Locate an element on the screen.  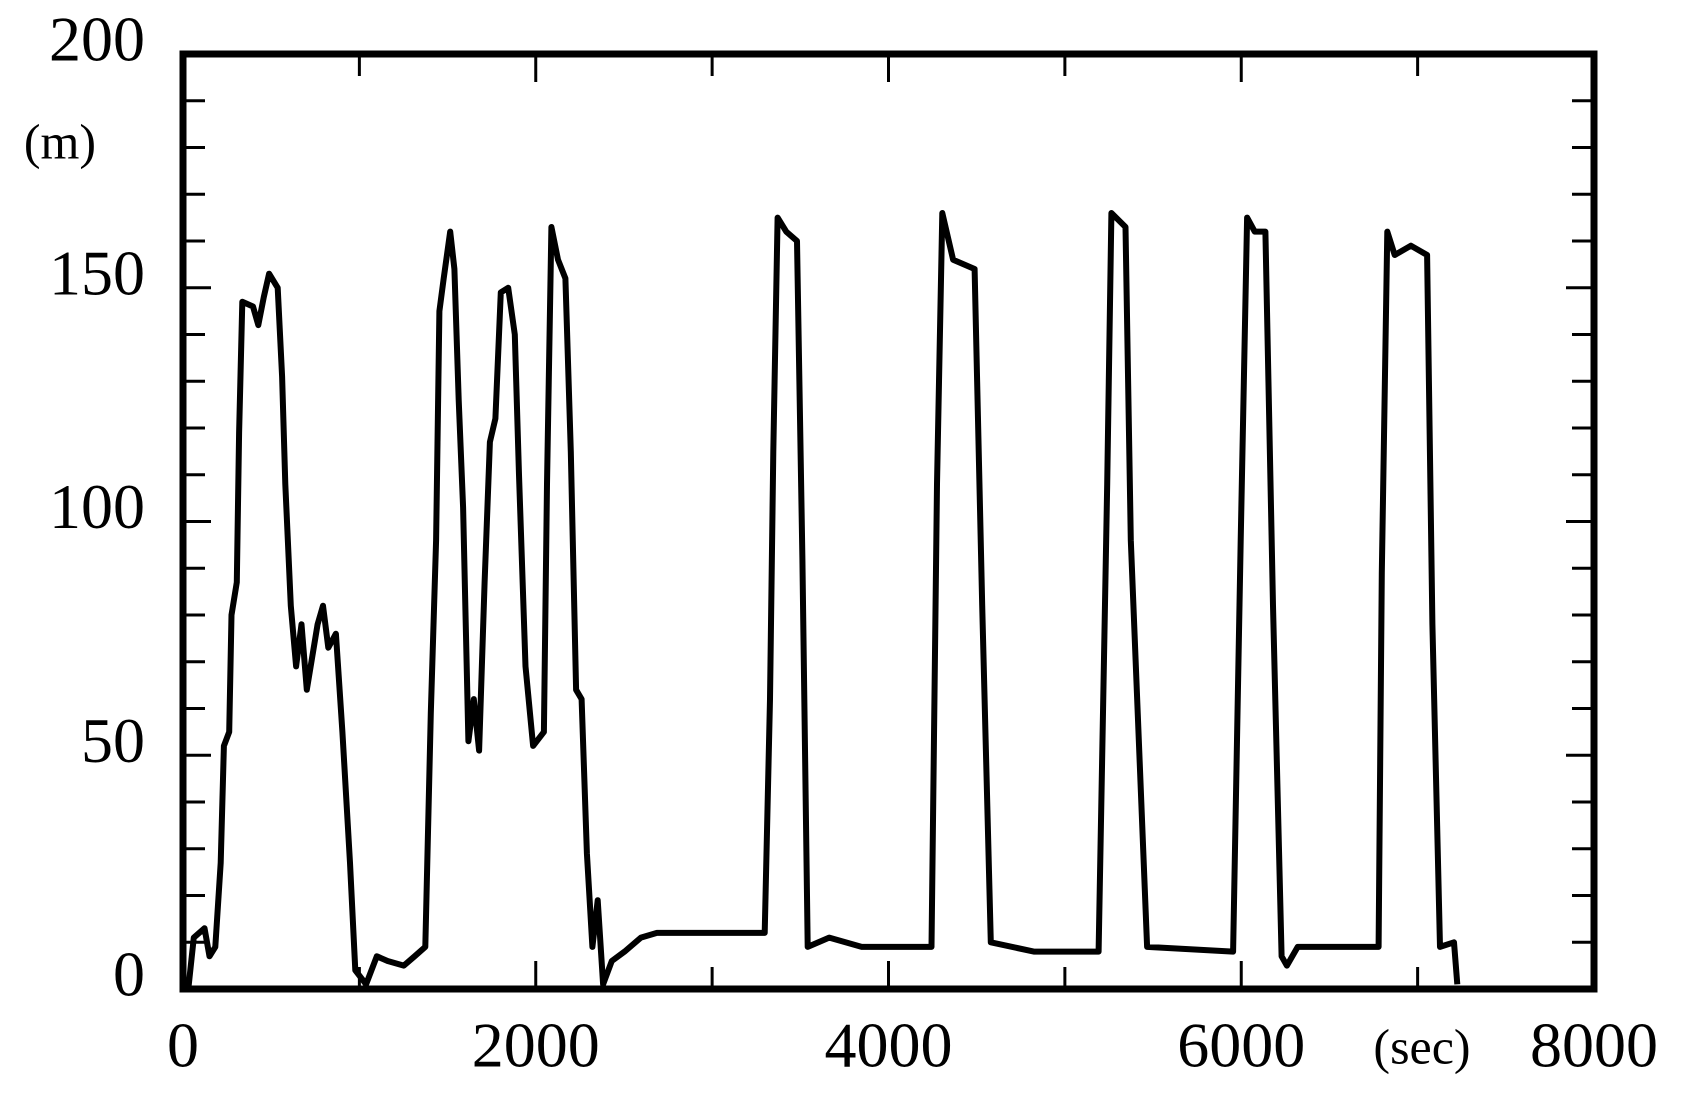
y-tick-label: 50 is located at coordinates (113, 740).